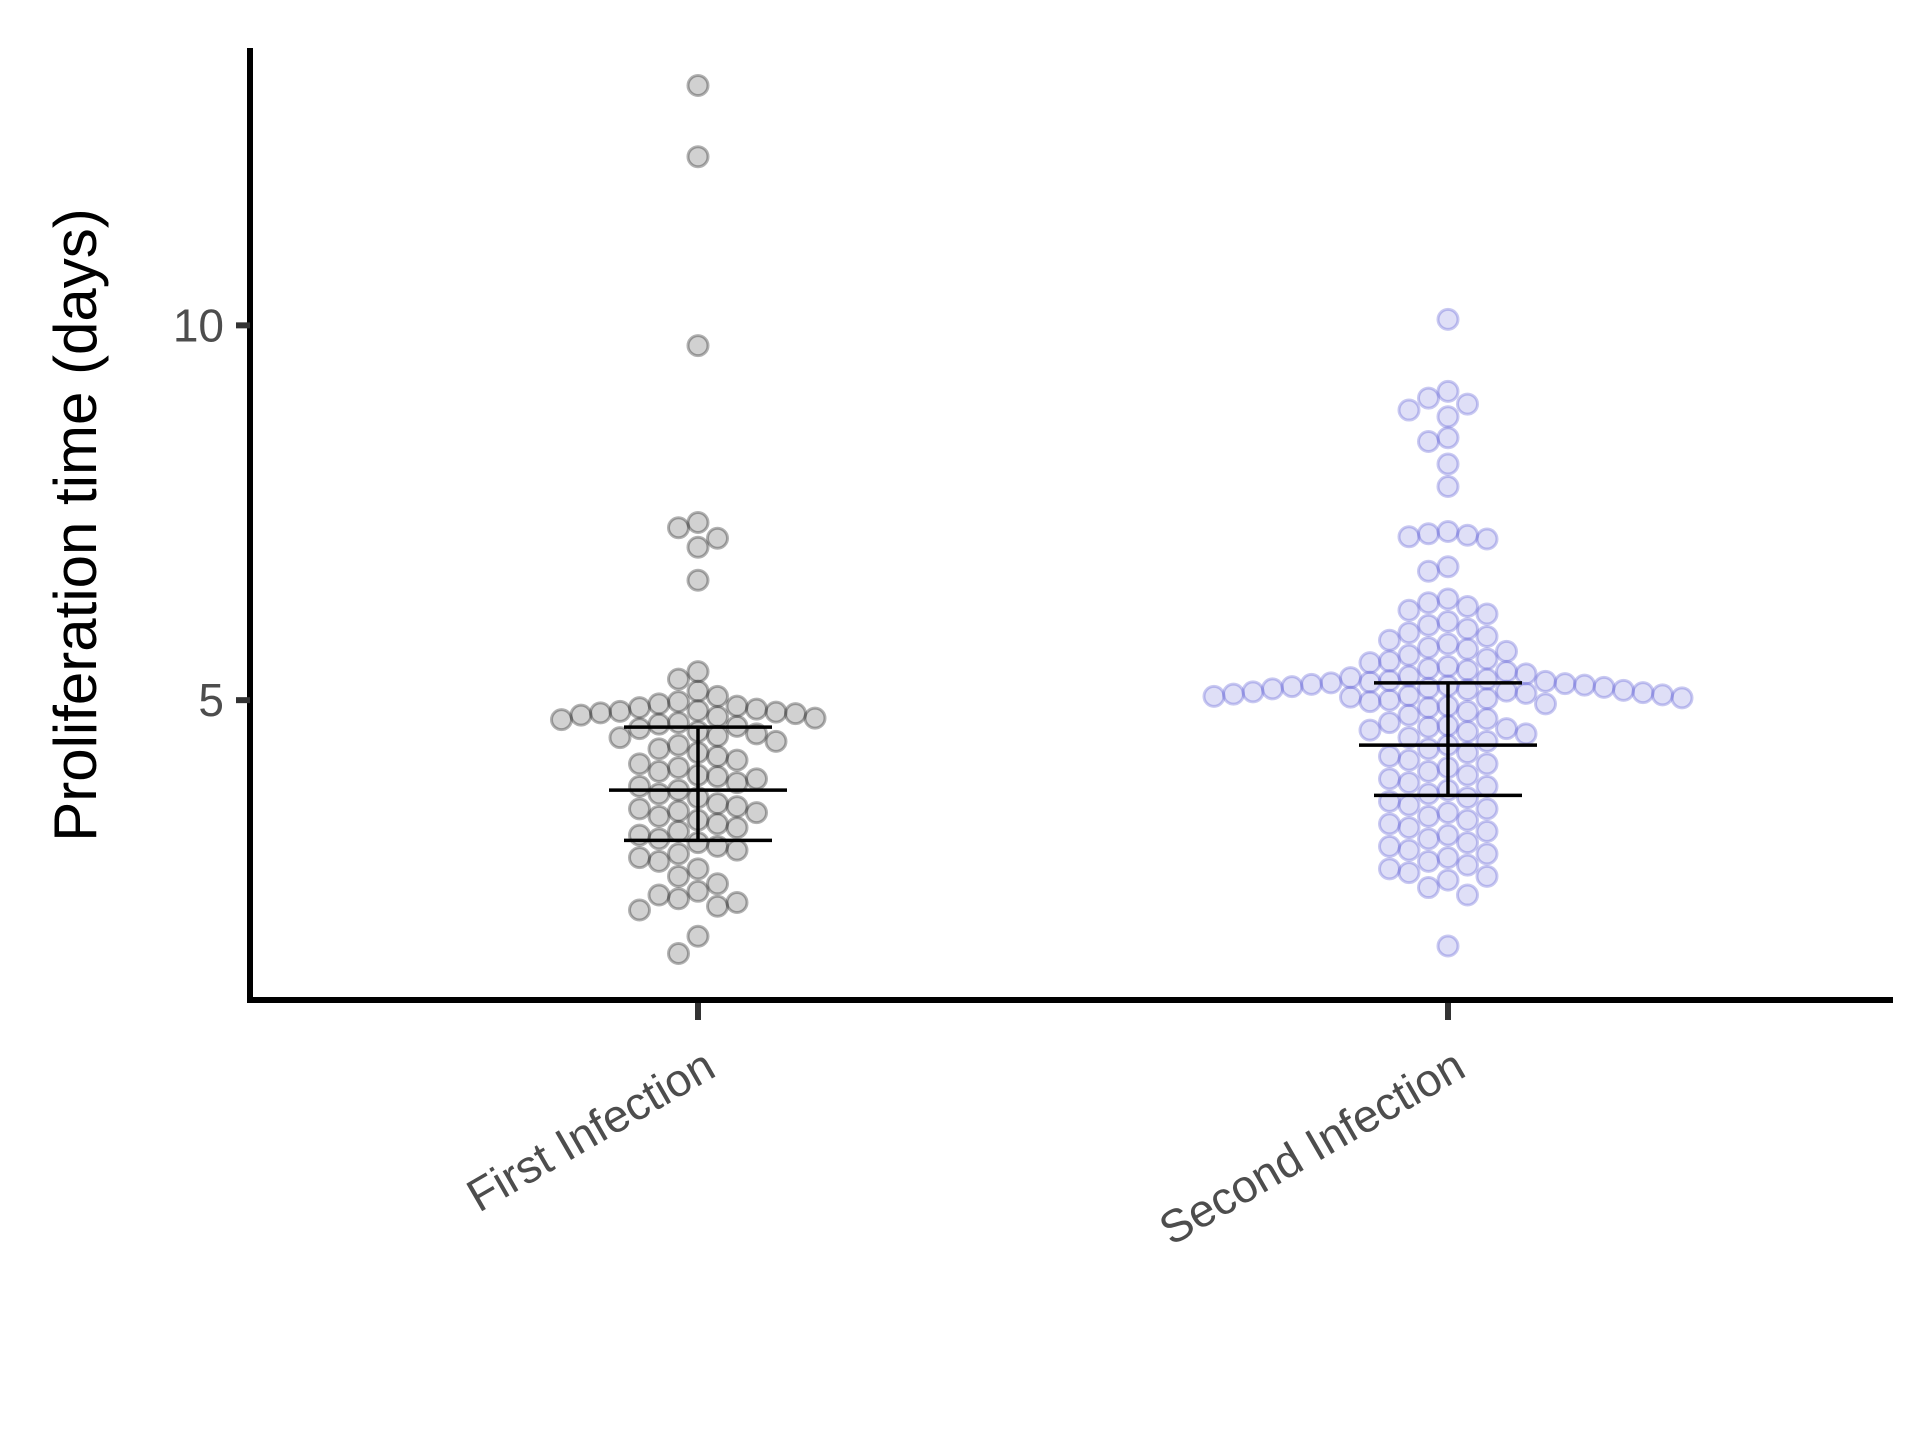 This screenshot has height=1440, width=1920. I want to click on y-axis-title: Proliferation time (days), so click(75, 525).